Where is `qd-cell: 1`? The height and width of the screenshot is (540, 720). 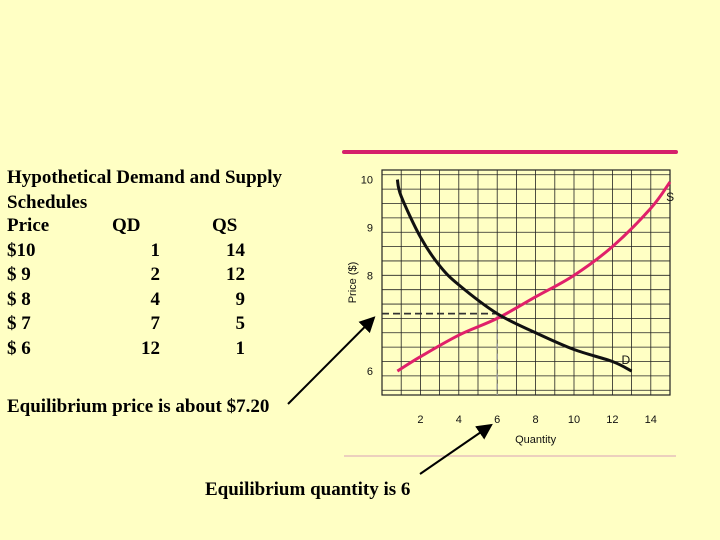 qd-cell: 1 is located at coordinates (155, 250).